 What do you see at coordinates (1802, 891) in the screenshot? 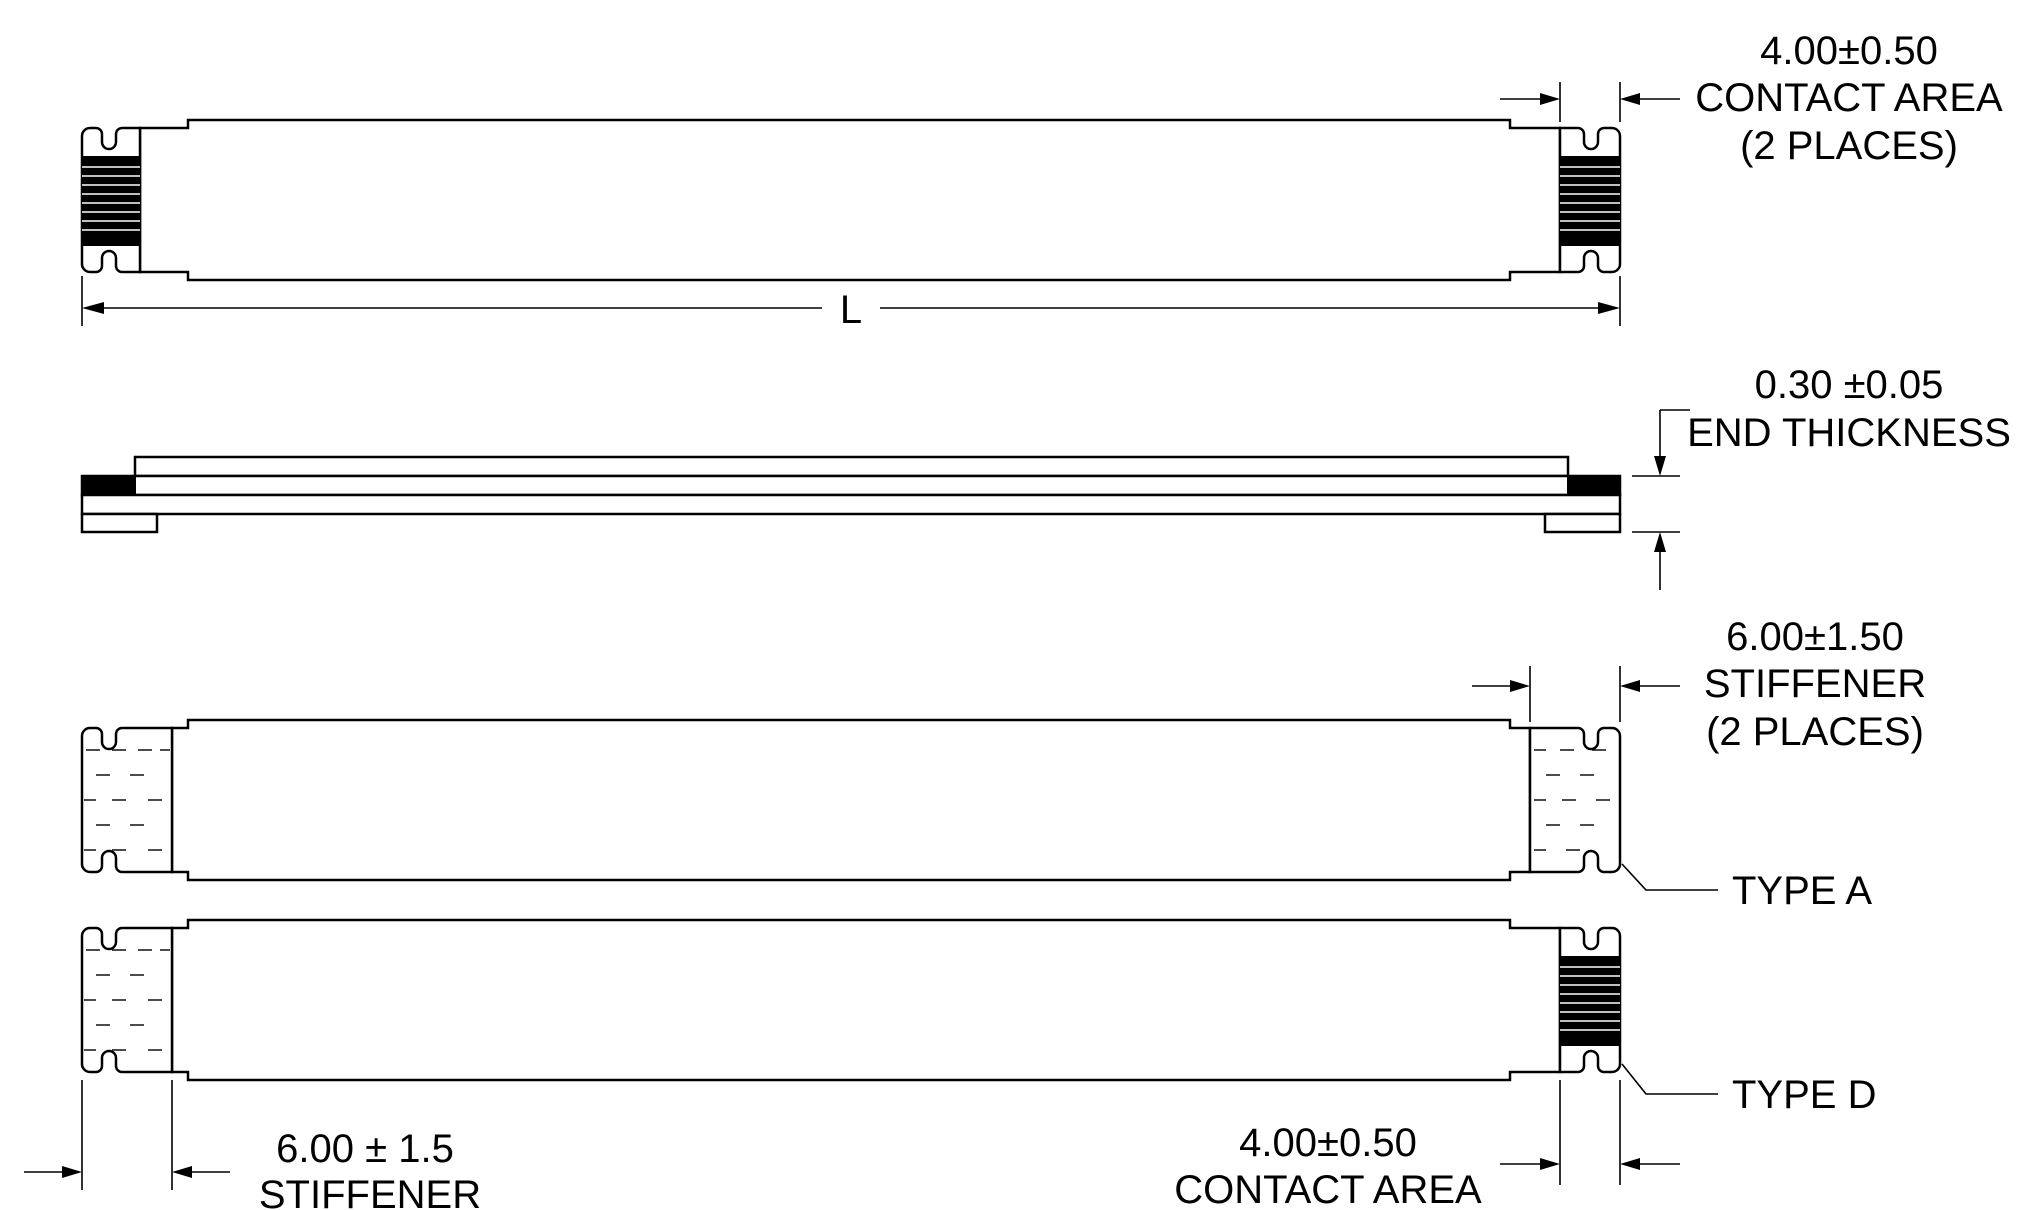
I see `type-a-label: TYPE A` at bounding box center [1802, 891].